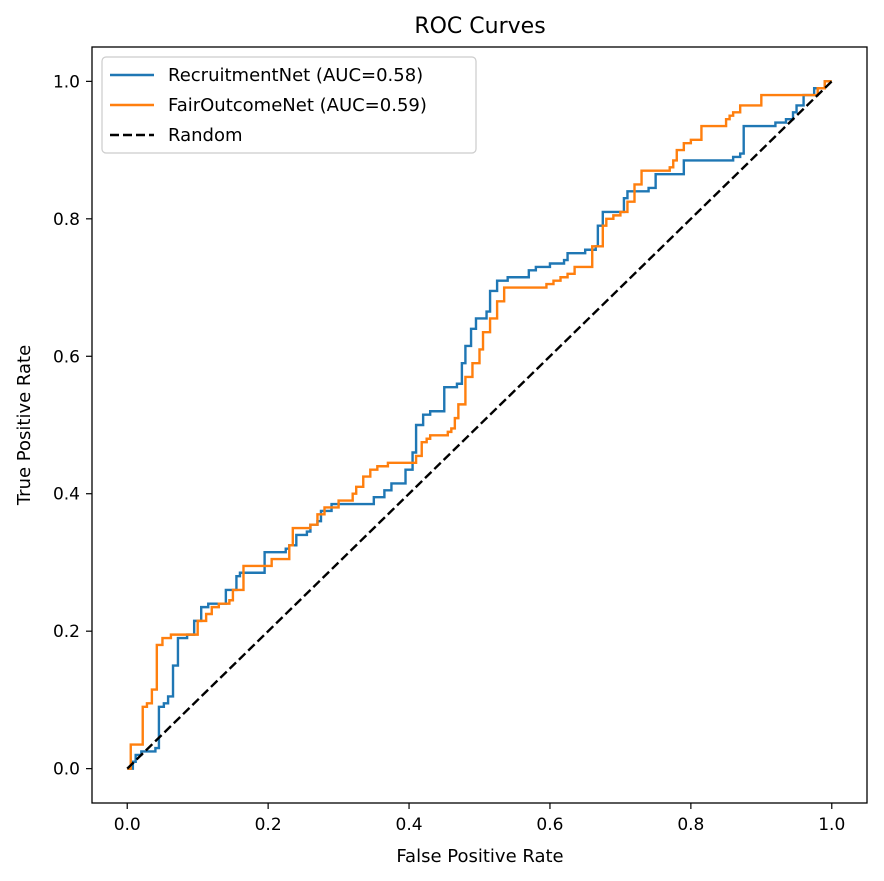  I want to click on x-tick-label: 0.4, so click(409, 825).